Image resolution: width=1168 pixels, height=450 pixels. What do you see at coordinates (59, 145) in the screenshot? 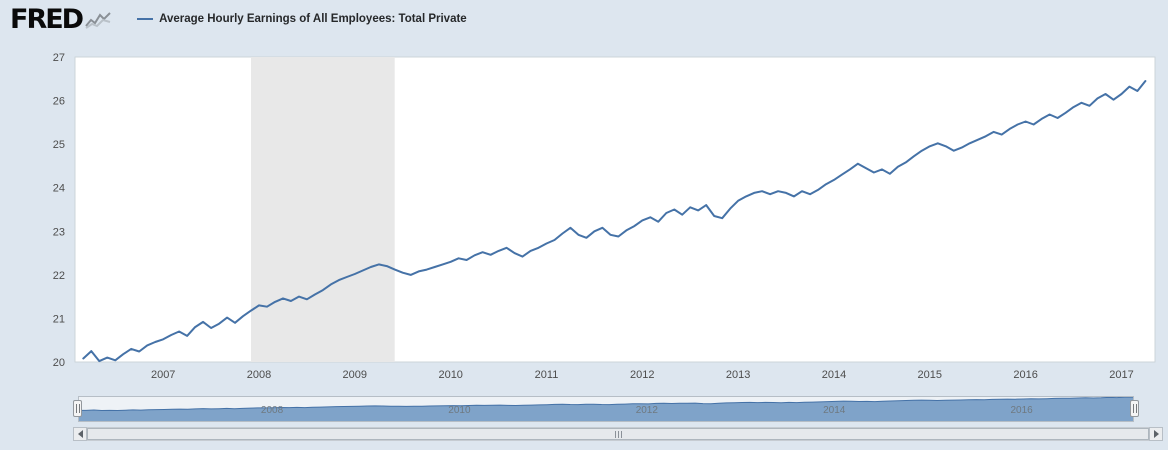
I see `y-axis-label: 25` at bounding box center [59, 145].